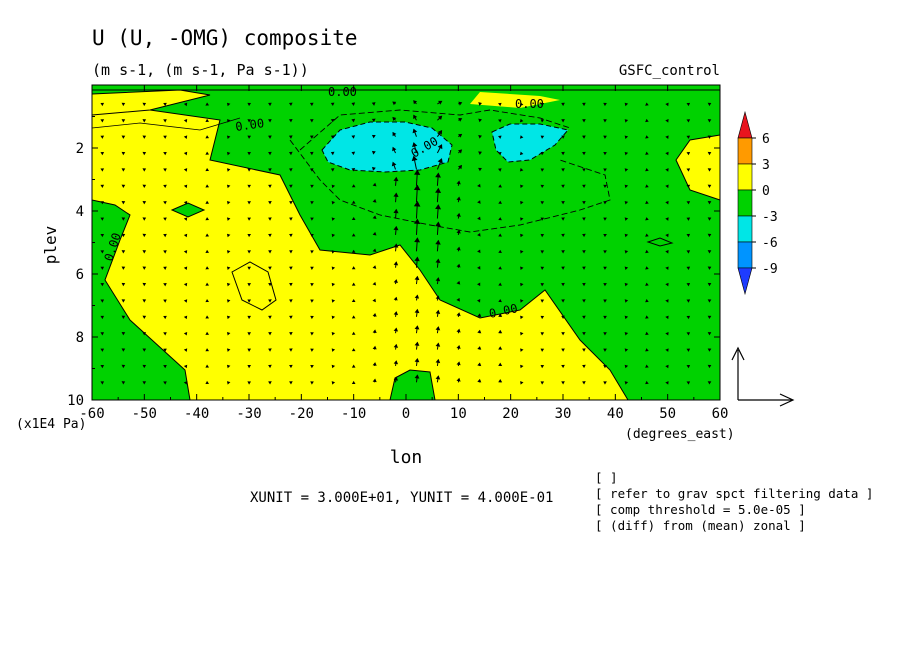 The image size is (904, 654). What do you see at coordinates (667, 414) in the screenshot?
I see `x-tick-label: 50` at bounding box center [667, 414].